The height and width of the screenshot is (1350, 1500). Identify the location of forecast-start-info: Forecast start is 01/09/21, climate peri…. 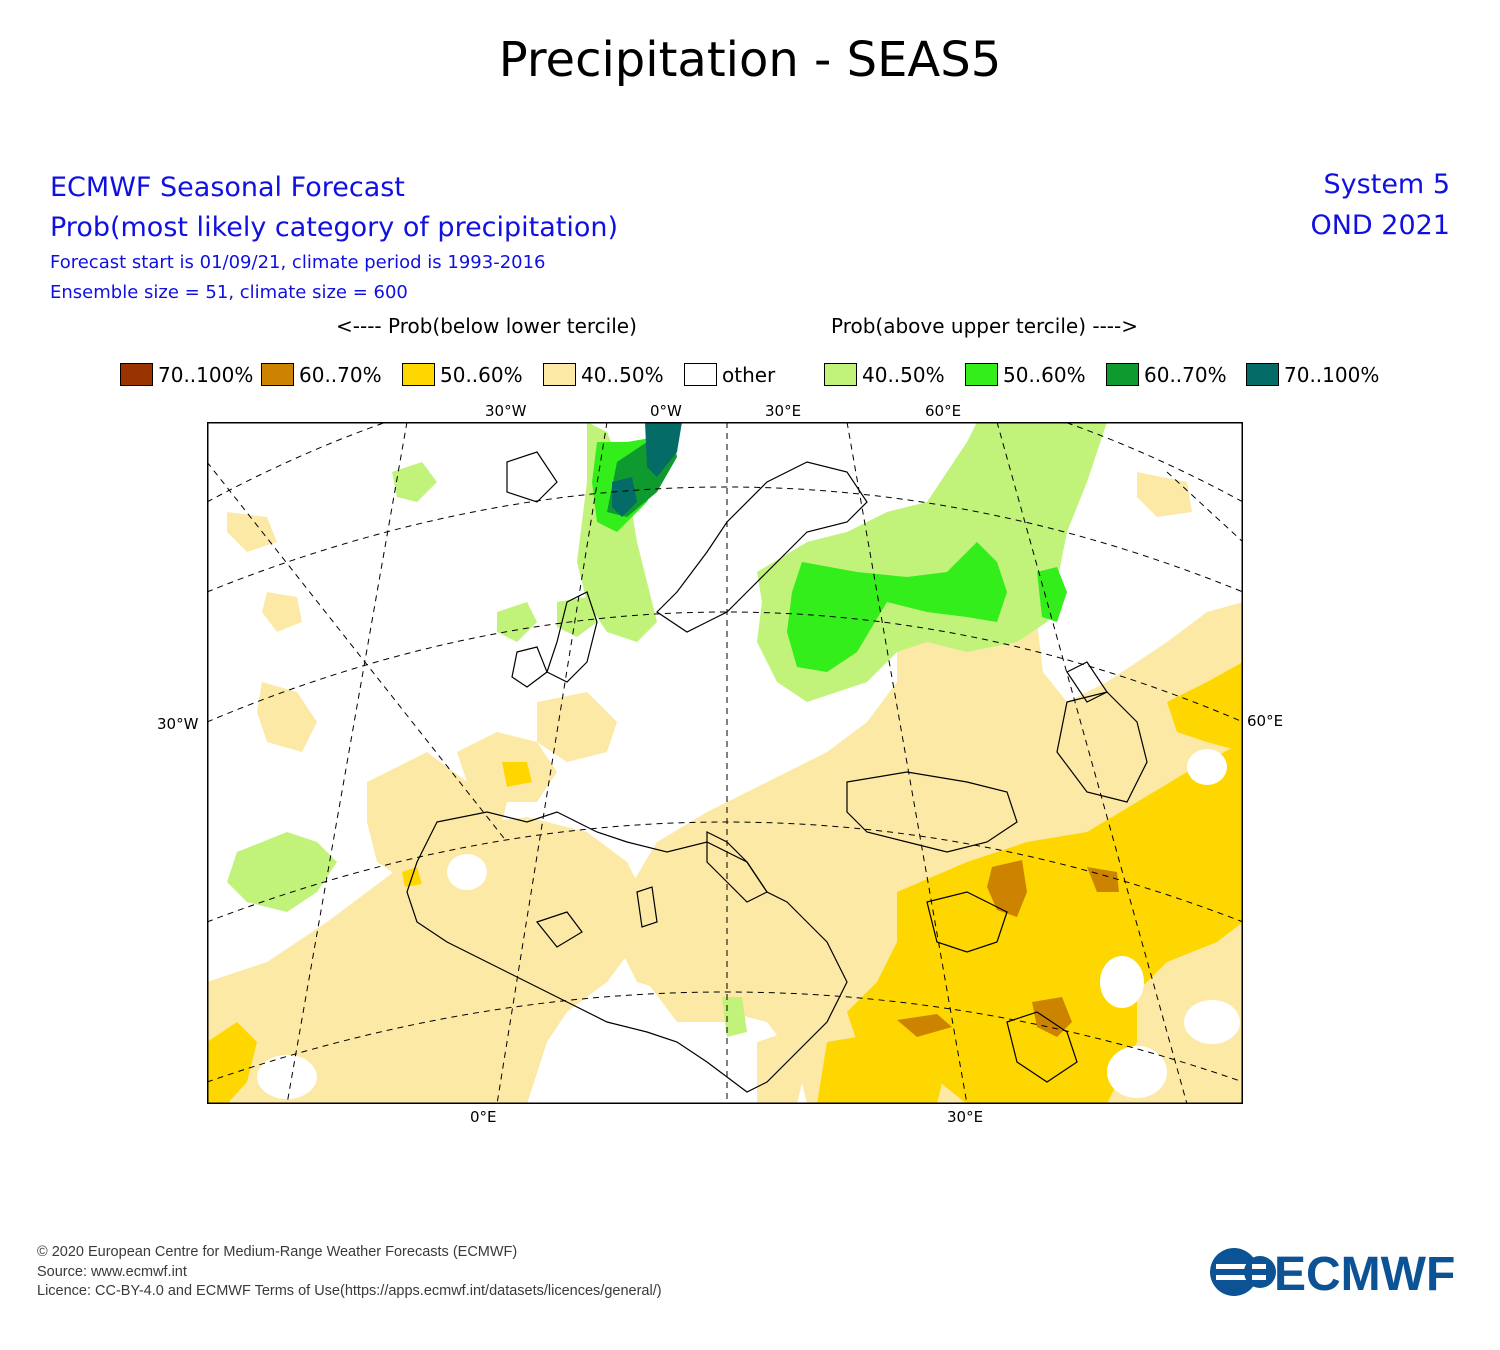
(298, 262).